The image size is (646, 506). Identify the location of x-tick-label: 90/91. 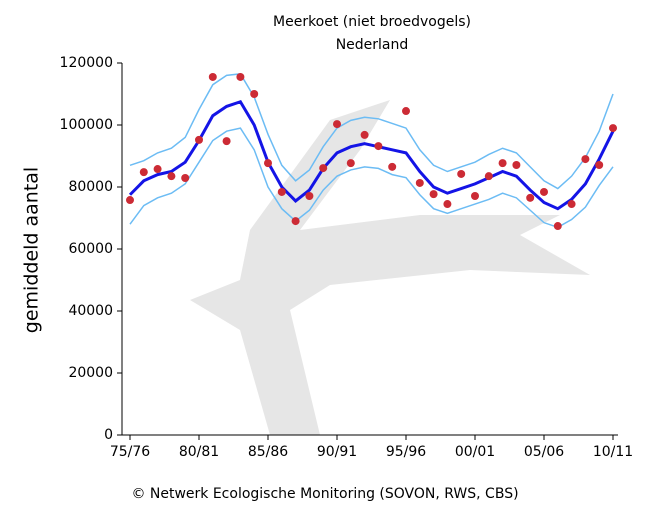
(337, 452).